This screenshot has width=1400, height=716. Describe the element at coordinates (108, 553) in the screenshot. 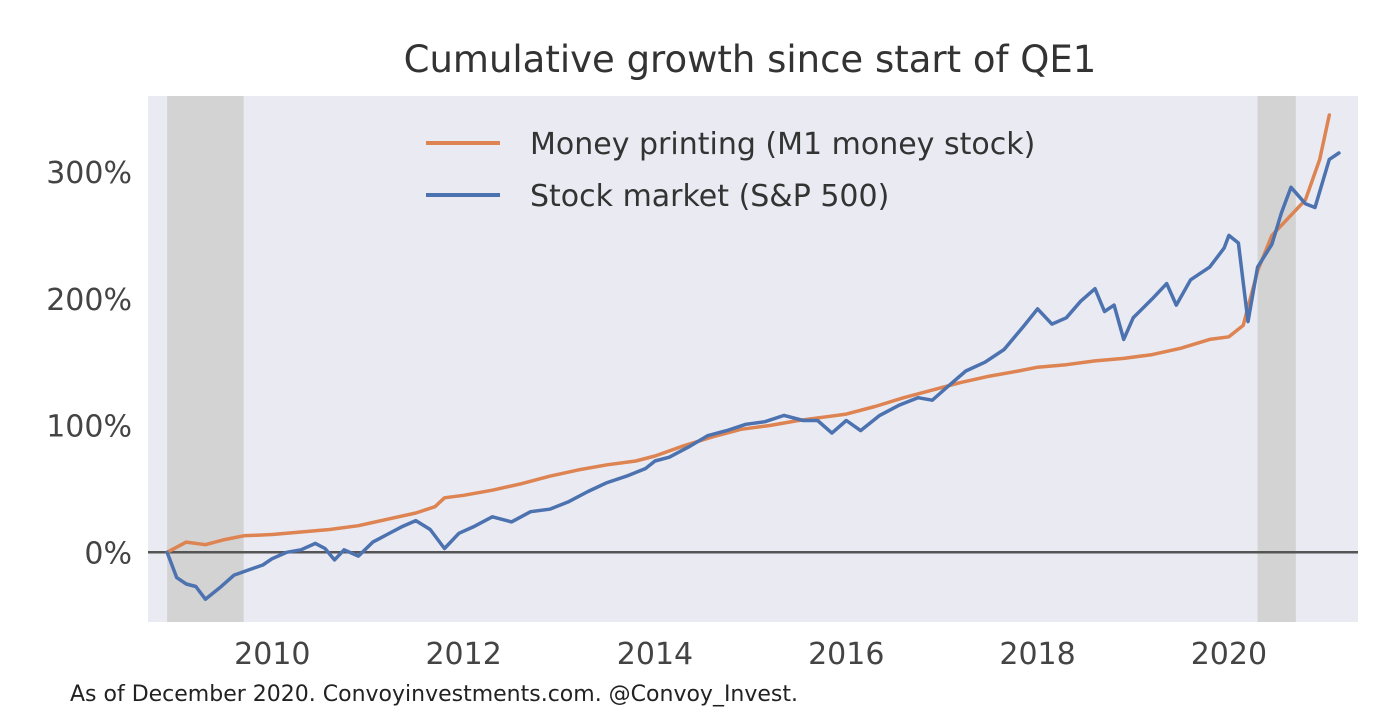

I see `y-tick-label: 0%` at that location.